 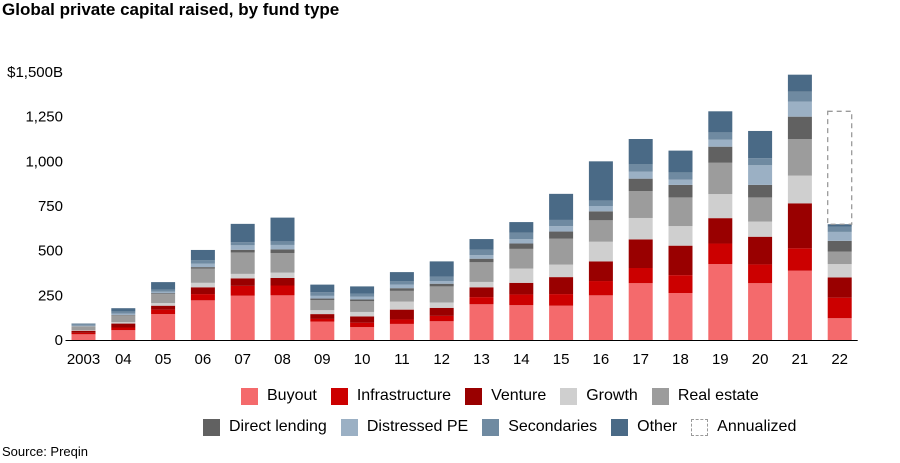 I want to click on x-tick-label: 11, so click(x=402, y=359).